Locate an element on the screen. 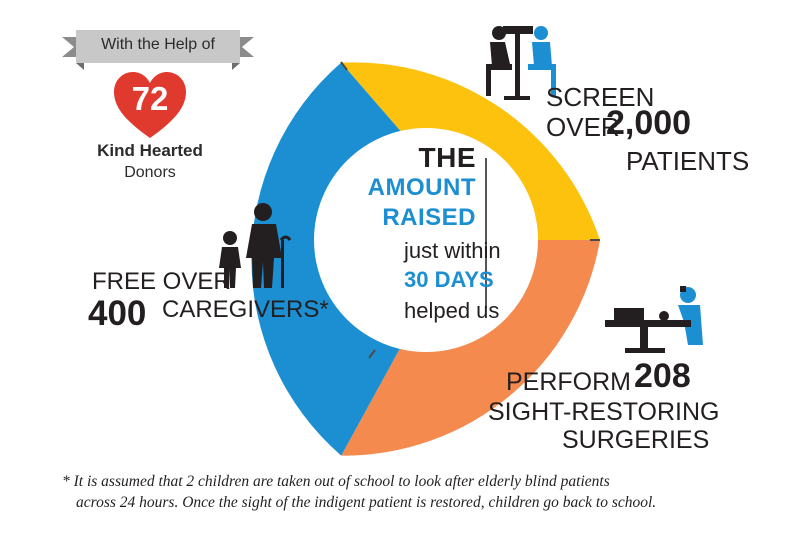 This screenshot has height=533, width=800. center-line-amount: AMOUNT is located at coordinates (421, 187).